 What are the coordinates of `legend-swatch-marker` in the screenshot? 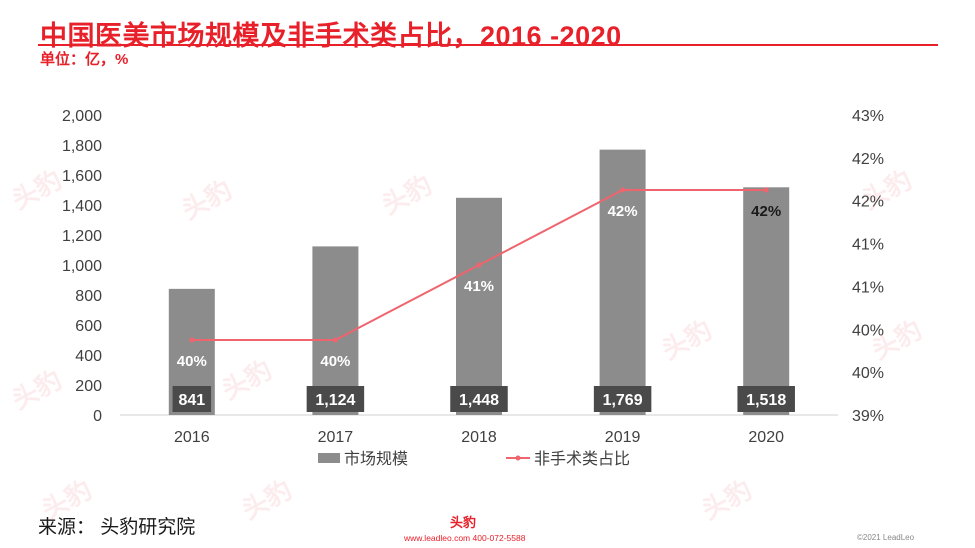 It's located at (518, 458).